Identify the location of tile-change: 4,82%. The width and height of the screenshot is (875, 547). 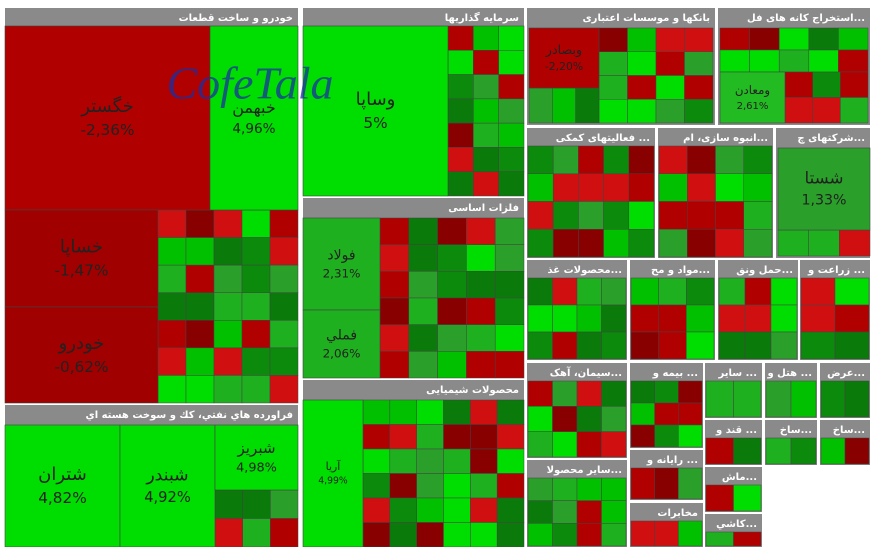
(62, 498).